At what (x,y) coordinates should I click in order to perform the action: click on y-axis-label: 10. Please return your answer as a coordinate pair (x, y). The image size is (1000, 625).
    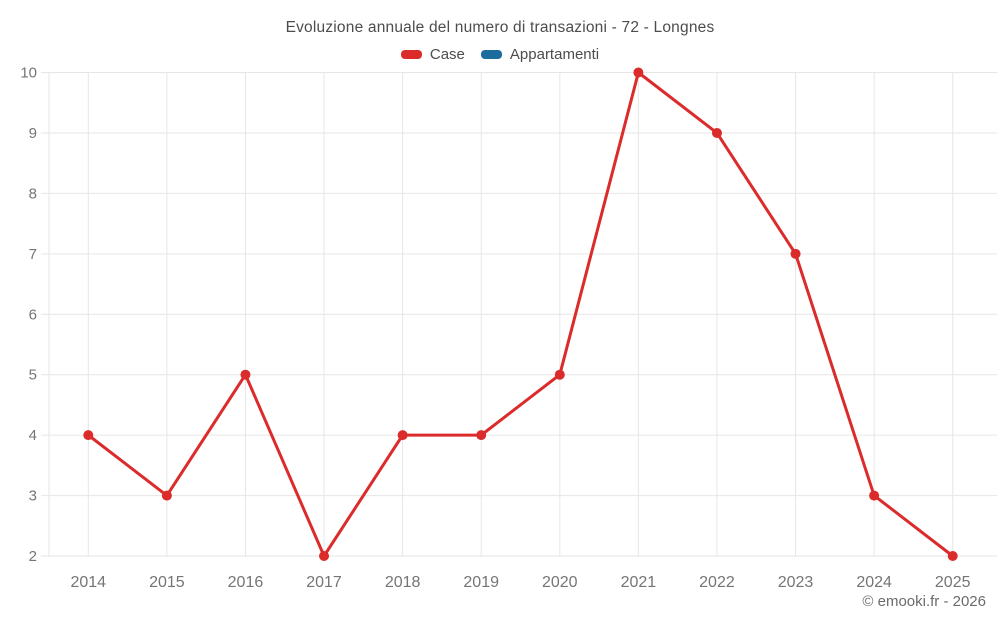
    Looking at the image, I should click on (28, 73).